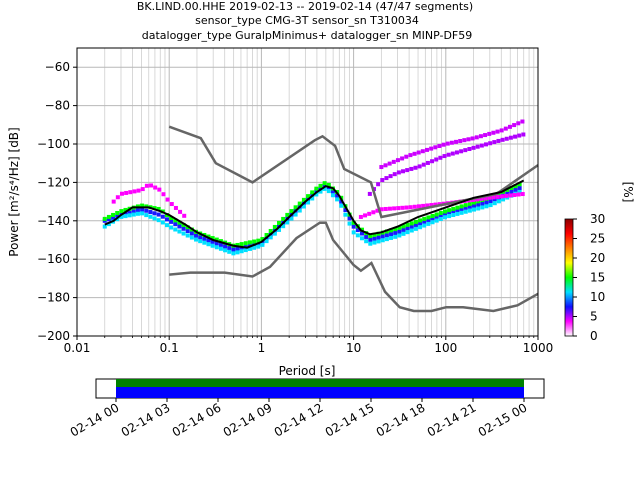  What do you see at coordinates (299, 419) in the screenshot?
I see `timeline-tick-label: 02-14 12` at bounding box center [299, 419].